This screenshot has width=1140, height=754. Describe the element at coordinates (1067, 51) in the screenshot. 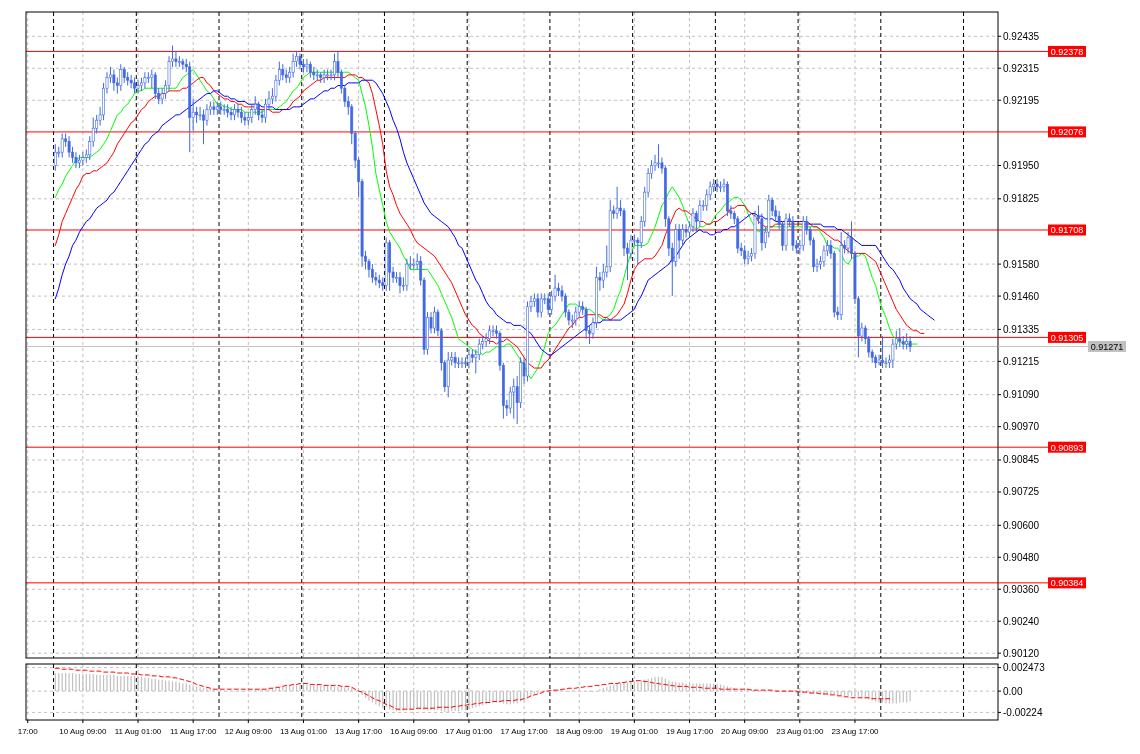

I see `ref-line-label: 0.92378` at that location.